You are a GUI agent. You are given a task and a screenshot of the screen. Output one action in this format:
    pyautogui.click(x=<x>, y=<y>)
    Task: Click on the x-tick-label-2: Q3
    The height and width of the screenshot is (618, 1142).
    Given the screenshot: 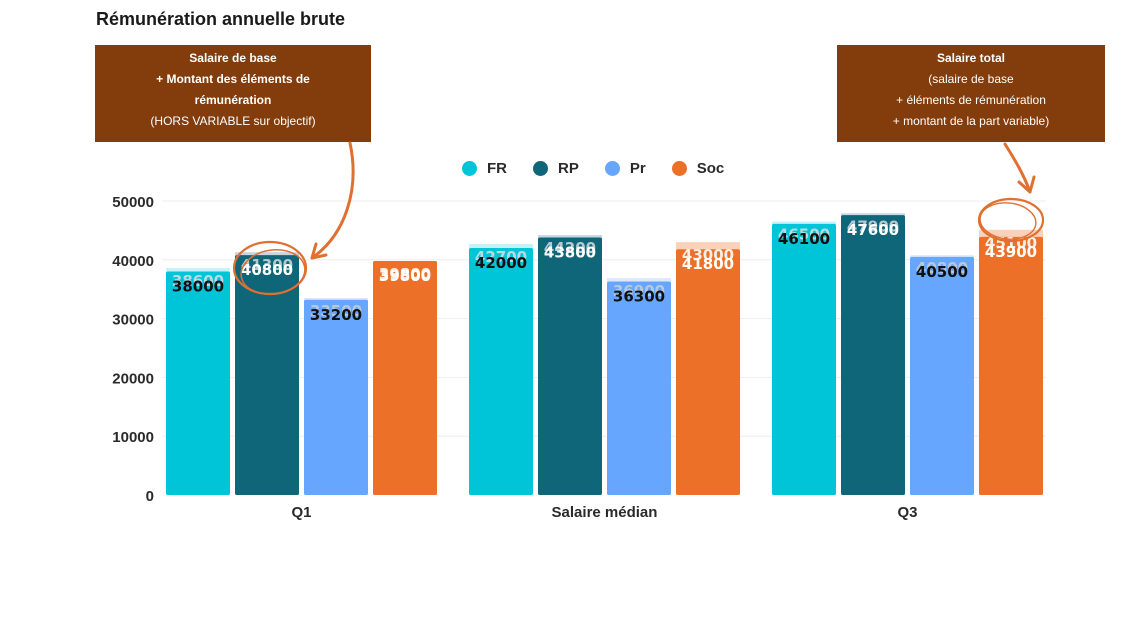 What is the action you would take?
    pyautogui.click(x=907, y=512)
    